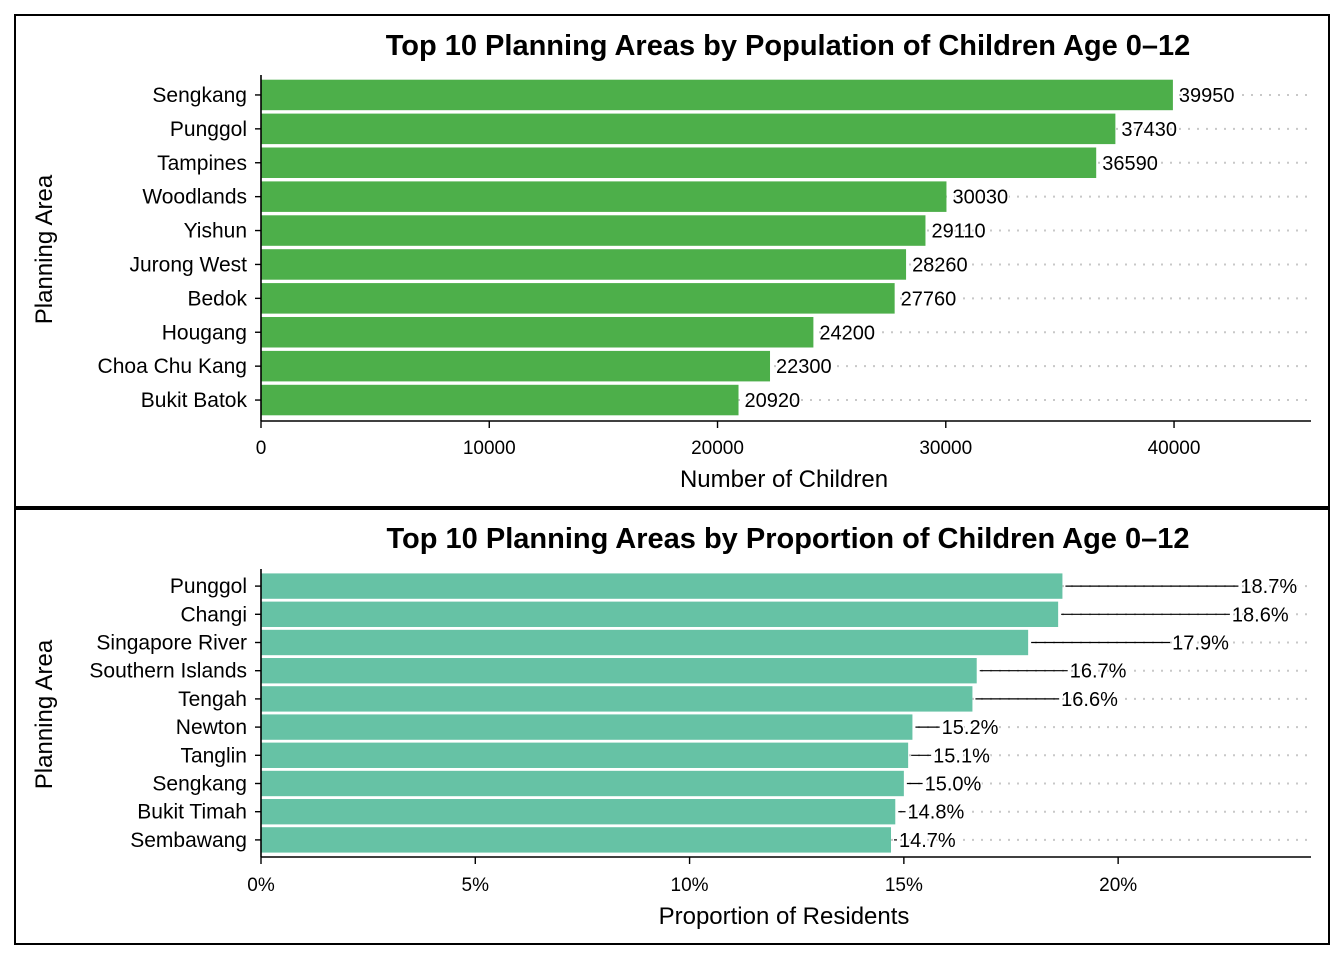 Image resolution: width=1344 pixels, height=965 pixels. What do you see at coordinates (1268, 587) in the screenshot?
I see `data-label: 18.7%` at bounding box center [1268, 587].